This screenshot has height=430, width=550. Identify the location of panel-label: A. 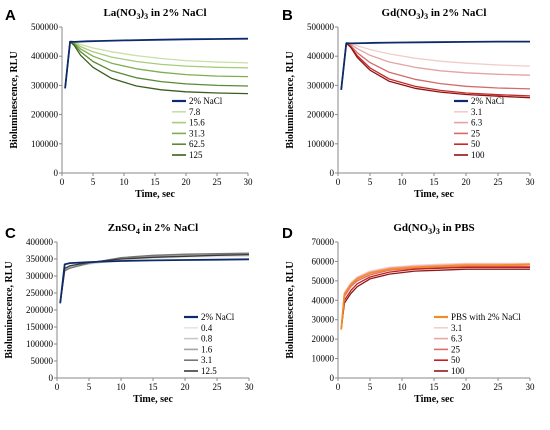
(10, 15).